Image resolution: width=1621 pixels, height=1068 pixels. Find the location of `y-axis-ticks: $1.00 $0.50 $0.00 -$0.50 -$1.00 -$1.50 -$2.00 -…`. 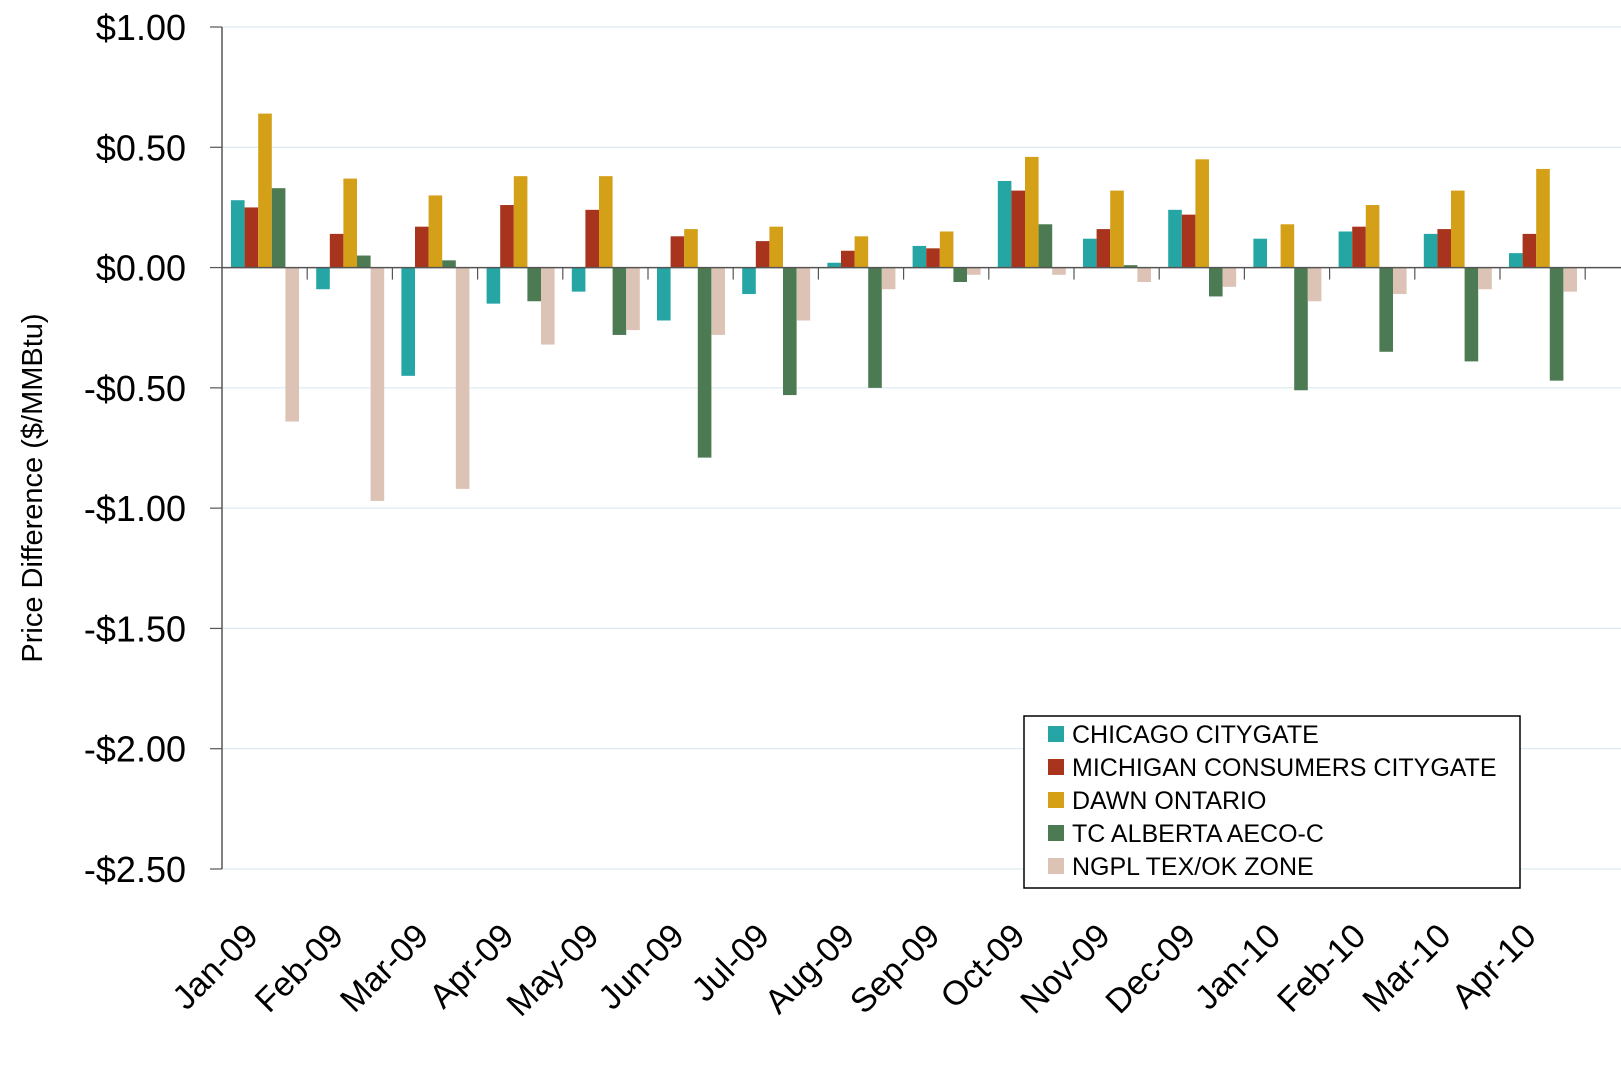

y-axis-ticks: $1.00 $0.50 $0.00 -$0.50 -$1.00 -$1.50 -$2.00 -… is located at coordinates (153, 448).